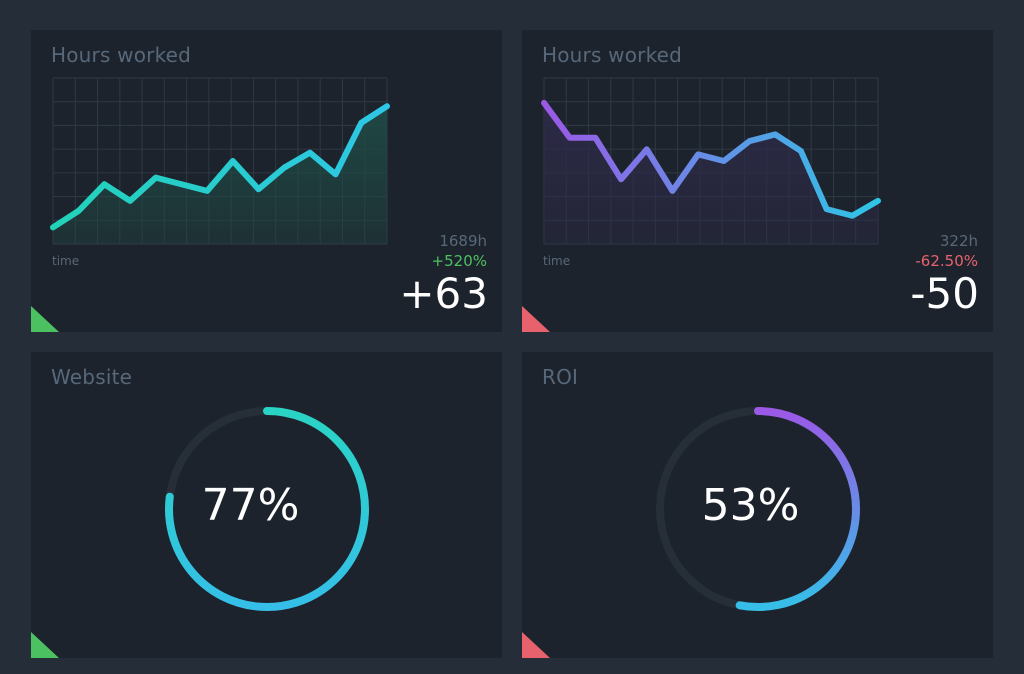 This screenshot has width=1024, height=674. Describe the element at coordinates (443, 293) in the screenshot. I see `change-value: +63` at that location.